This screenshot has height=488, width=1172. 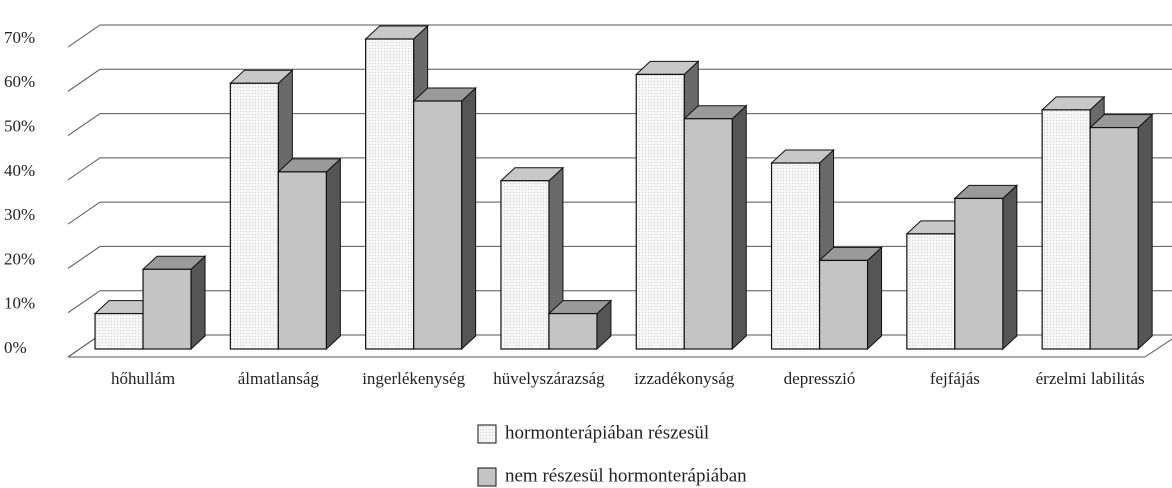 I want to click on legend-label: nem részesül hormonterápiában, so click(x=626, y=475).